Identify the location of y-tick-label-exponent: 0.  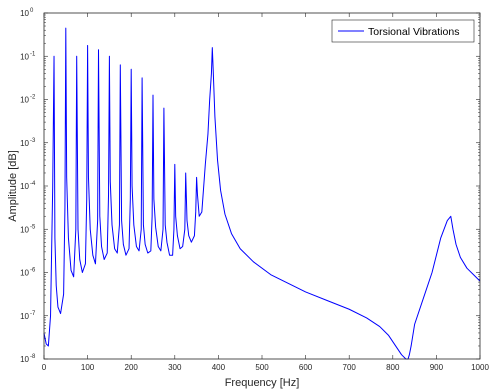
(32, 11).